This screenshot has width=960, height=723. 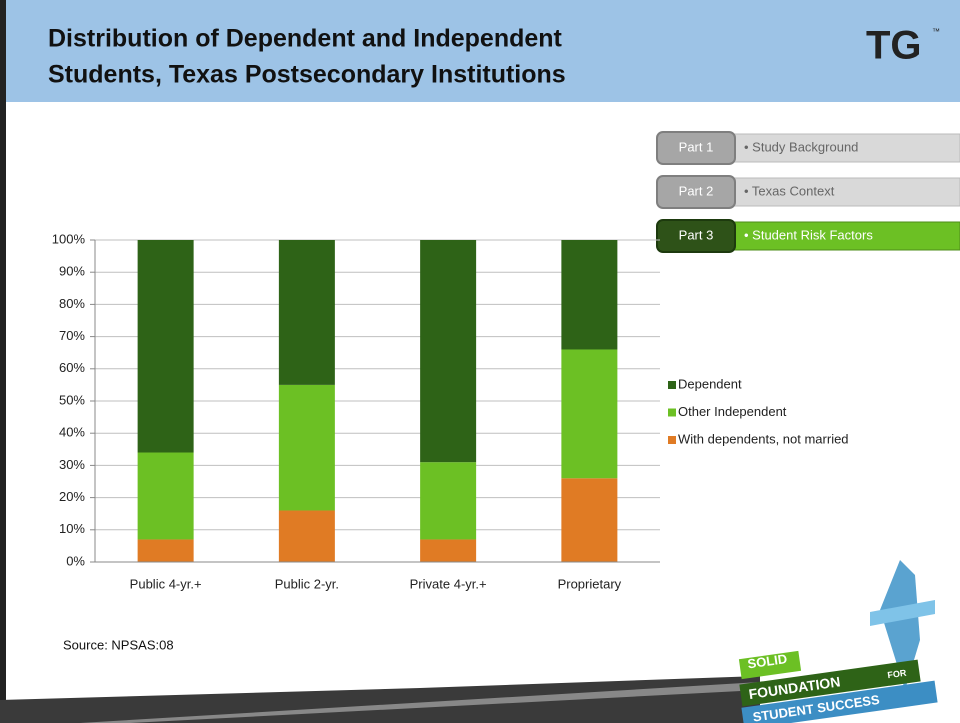 What do you see at coordinates (590, 583) in the screenshot?
I see `x-tick-label: Proprietary` at bounding box center [590, 583].